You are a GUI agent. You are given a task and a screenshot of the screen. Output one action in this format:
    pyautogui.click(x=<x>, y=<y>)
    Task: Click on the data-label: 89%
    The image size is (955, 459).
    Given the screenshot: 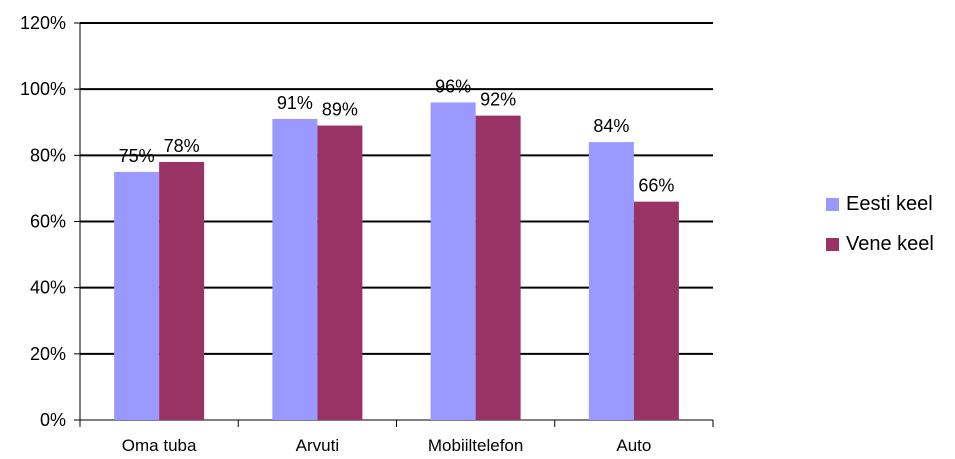 What is the action you would take?
    pyautogui.click(x=340, y=110)
    